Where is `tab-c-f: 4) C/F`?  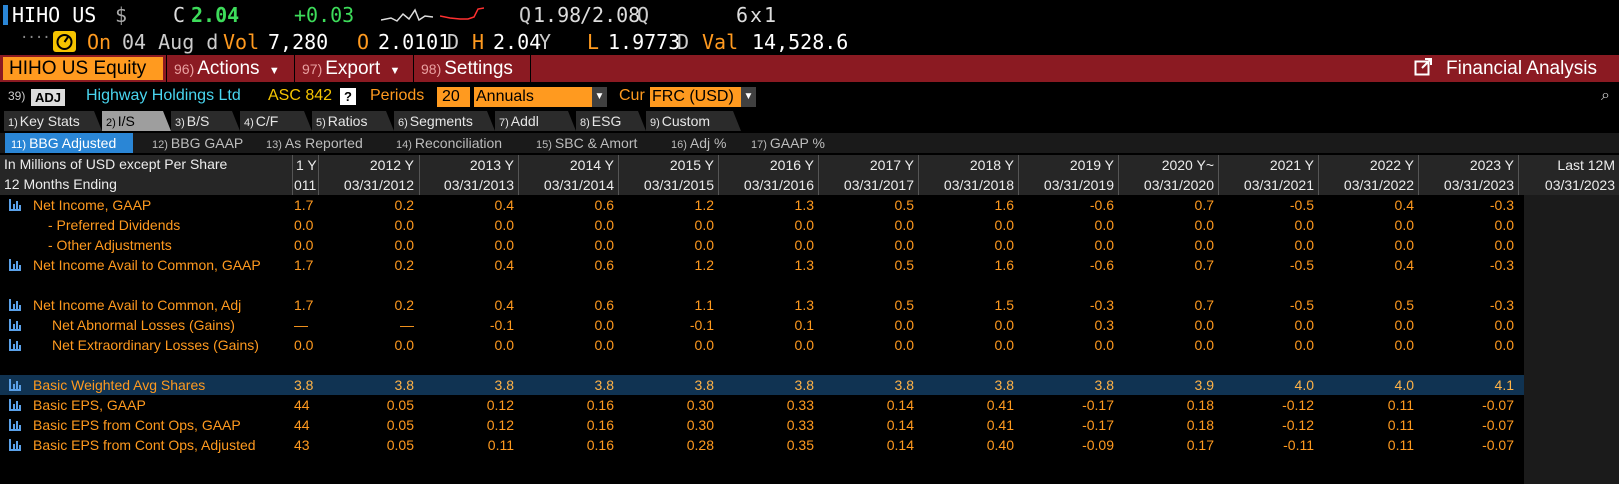 tab-c-f: 4) C/F is located at coordinates (276, 121).